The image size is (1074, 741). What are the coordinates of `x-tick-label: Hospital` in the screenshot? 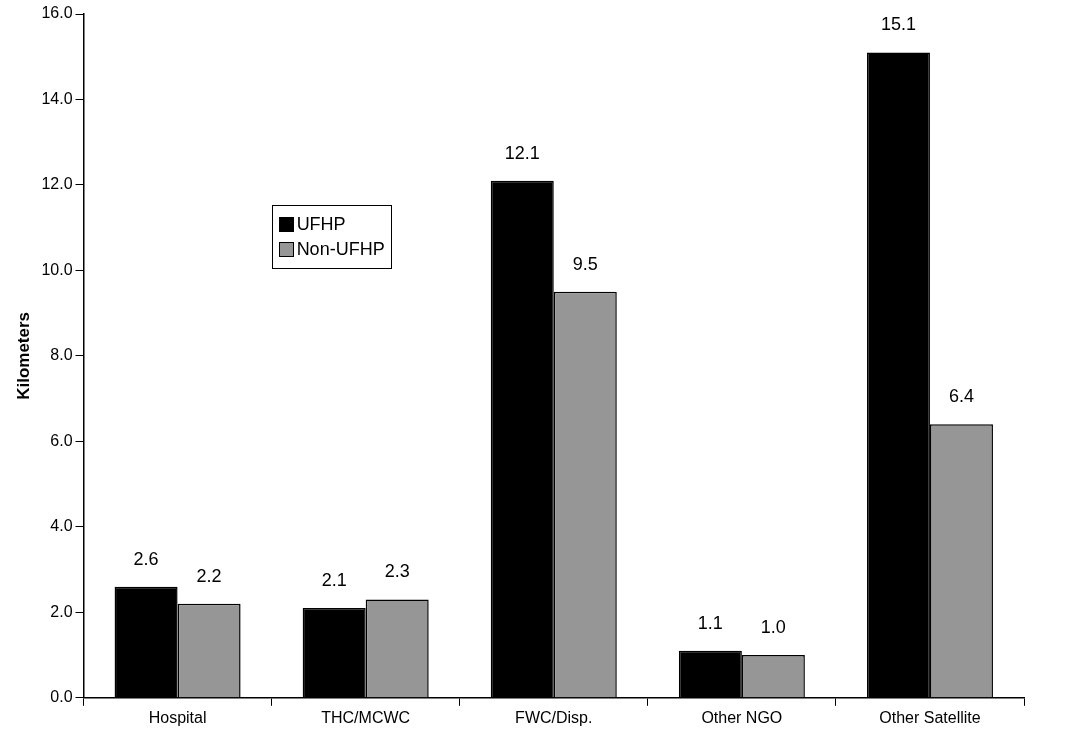 It's located at (177, 717).